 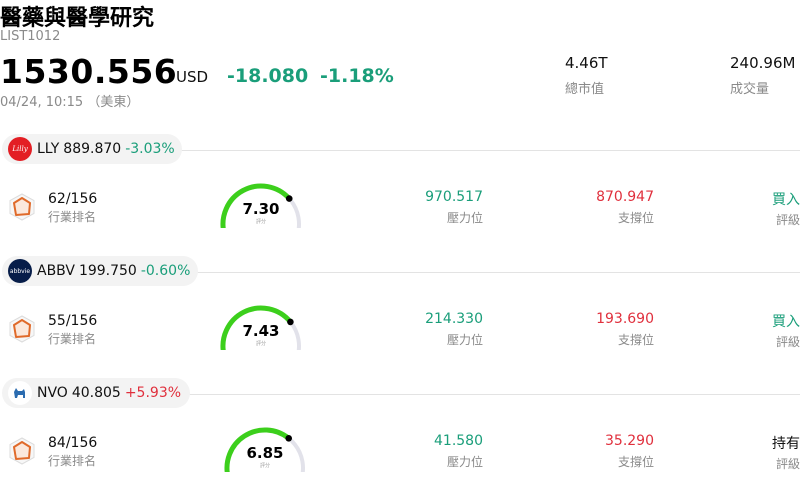 I want to click on market-cap-label: 總市值, so click(x=585, y=89).